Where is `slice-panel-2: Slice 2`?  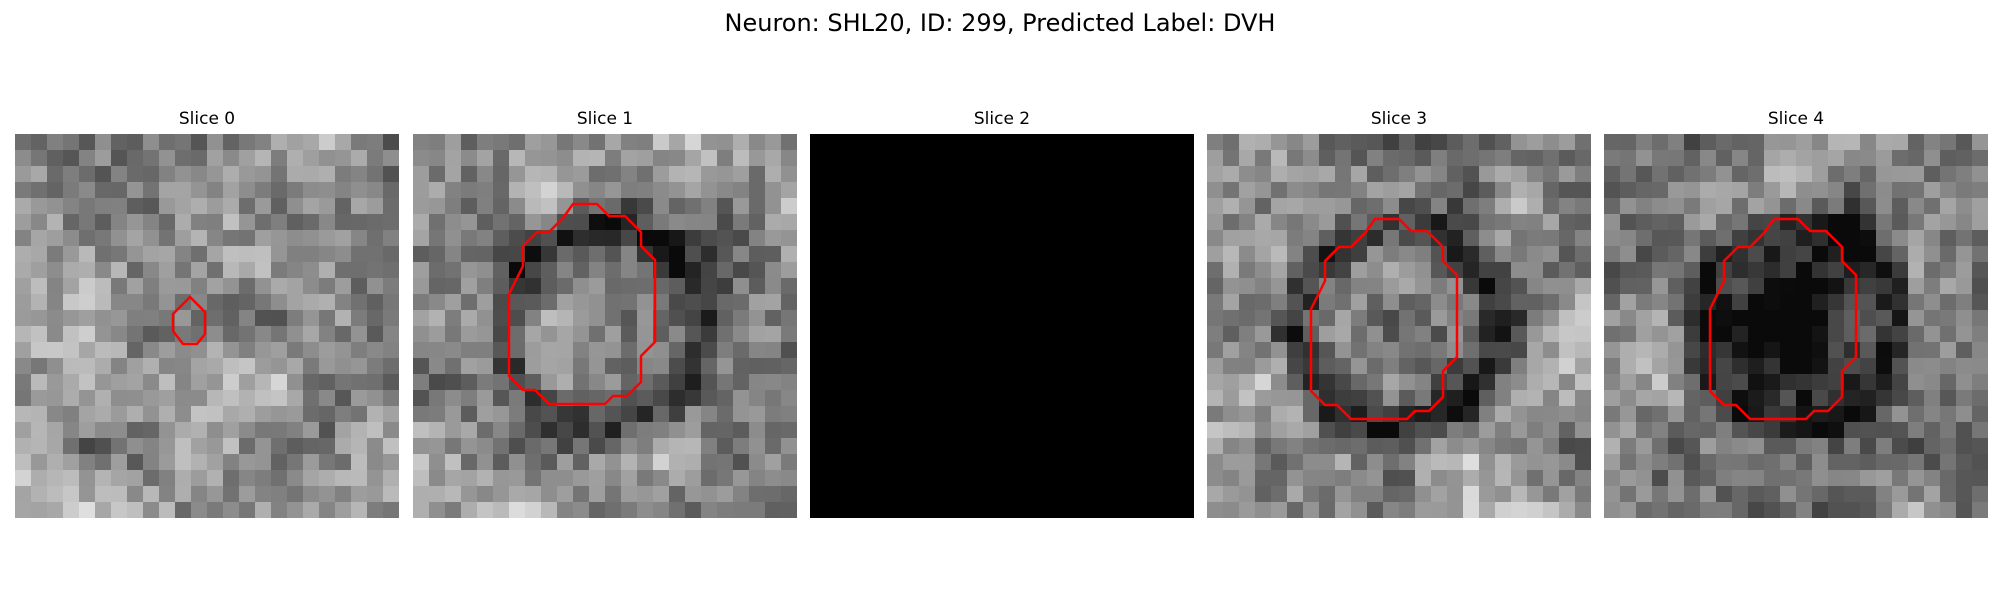
slice-panel-2: Slice 2 is located at coordinates (1002, 314).